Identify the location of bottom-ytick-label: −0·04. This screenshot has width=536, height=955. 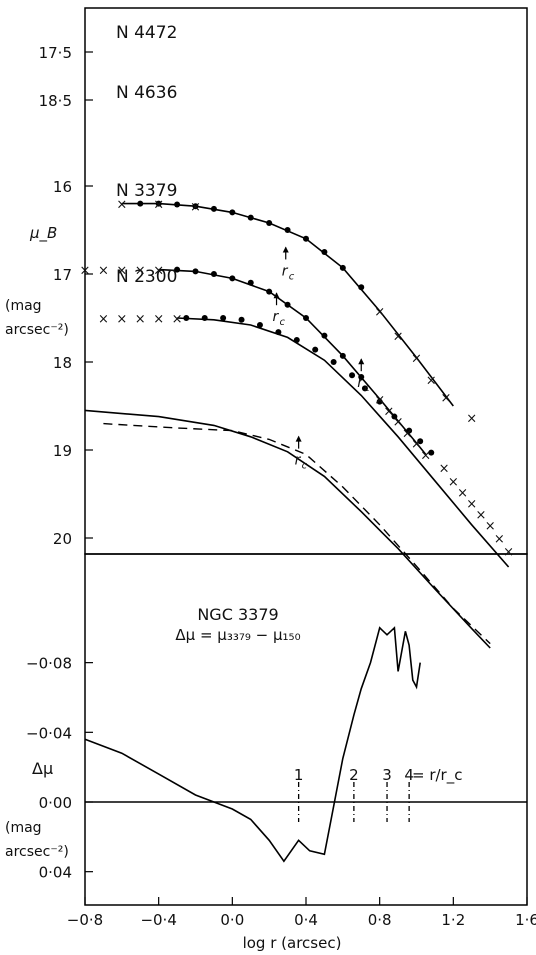
(49, 733).